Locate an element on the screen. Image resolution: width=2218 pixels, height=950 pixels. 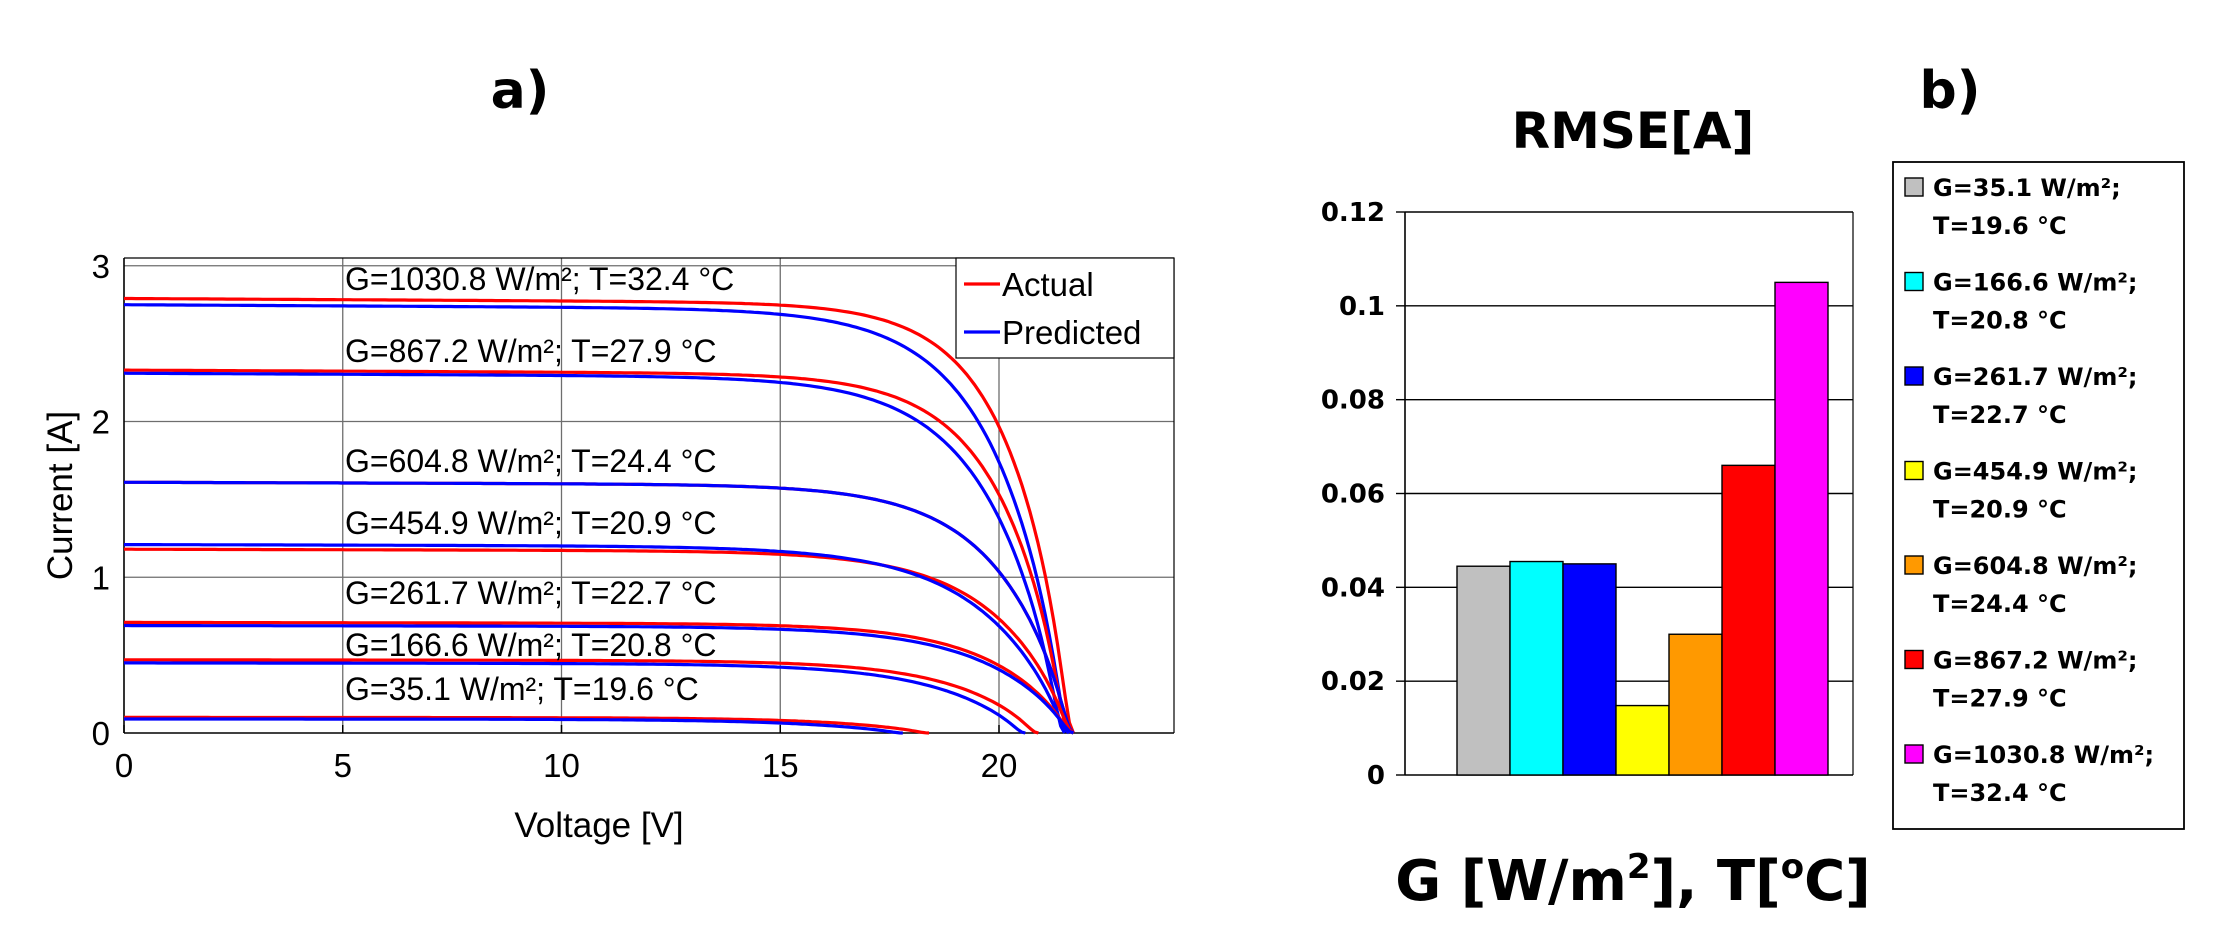
legend-label-line1: G=604.8 W/m²; is located at coordinates (2035, 566).